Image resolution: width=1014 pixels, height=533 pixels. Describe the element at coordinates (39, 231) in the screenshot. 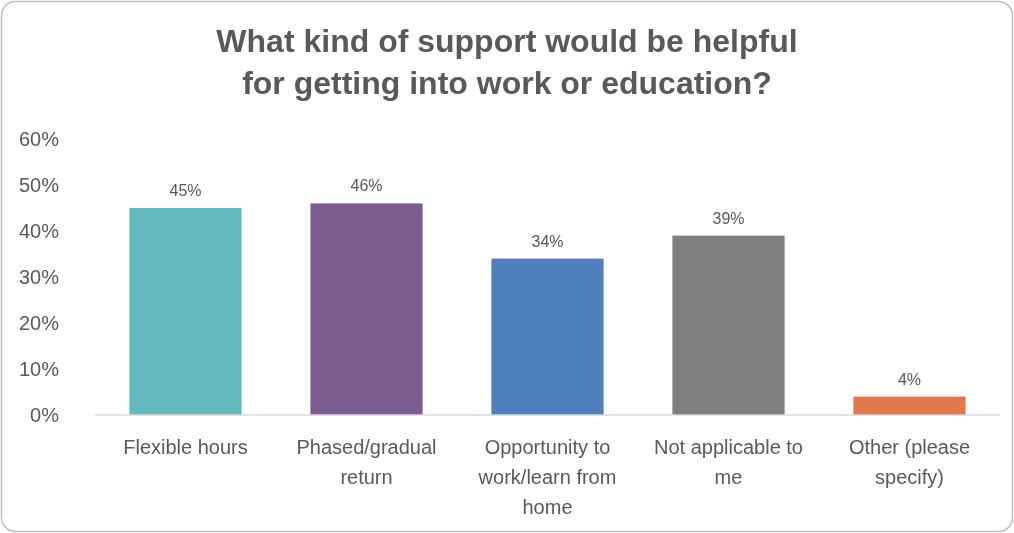

I see `y-tick-label: 40%` at that location.